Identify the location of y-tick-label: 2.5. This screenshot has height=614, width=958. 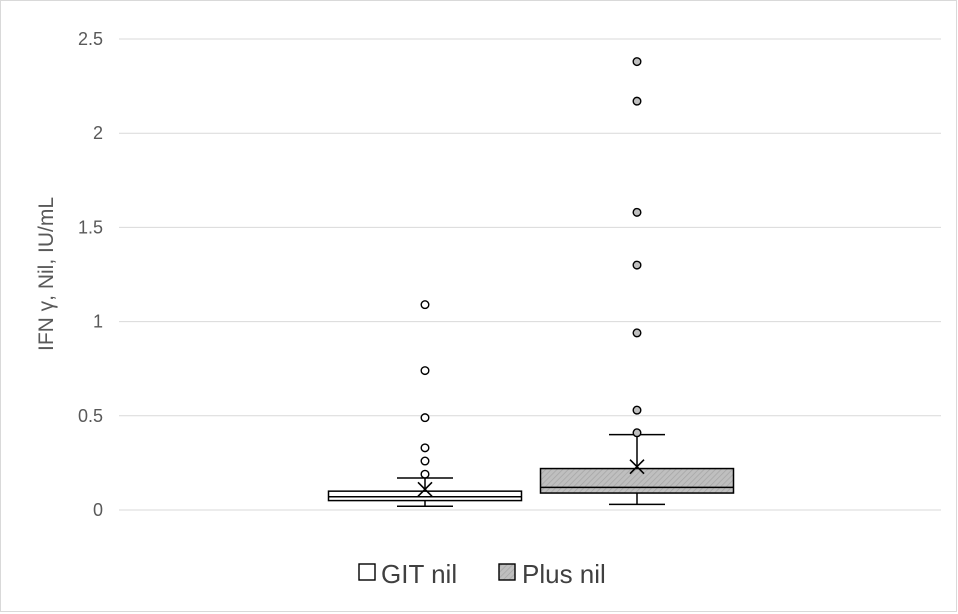
(90, 39).